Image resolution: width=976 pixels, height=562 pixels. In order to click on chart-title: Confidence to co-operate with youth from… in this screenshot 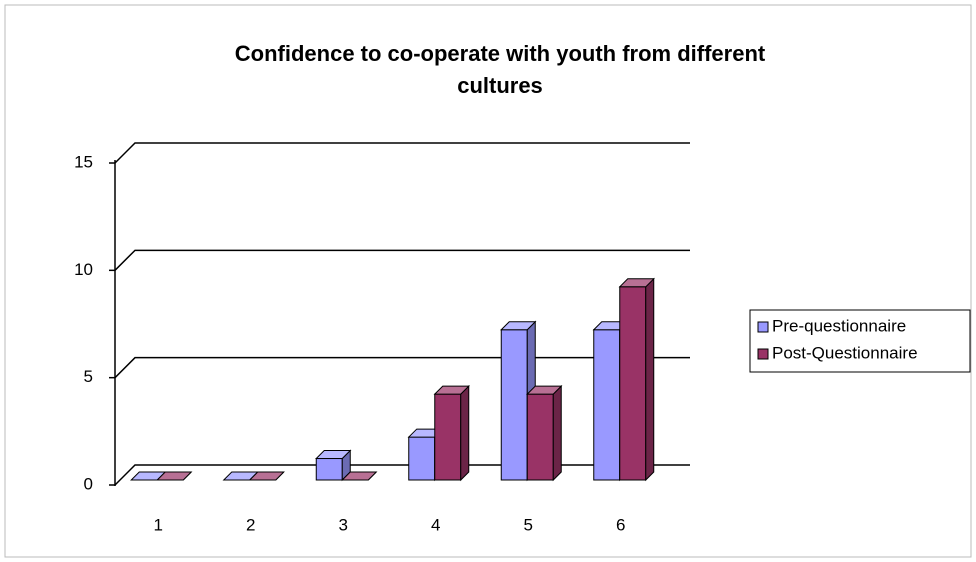, I will do `click(500, 69)`.